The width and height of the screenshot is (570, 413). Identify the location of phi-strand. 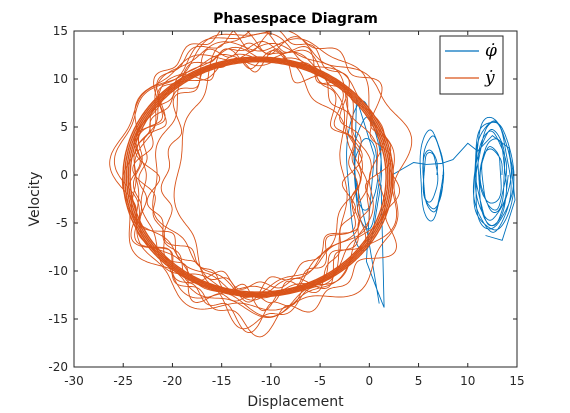
(369, 203).